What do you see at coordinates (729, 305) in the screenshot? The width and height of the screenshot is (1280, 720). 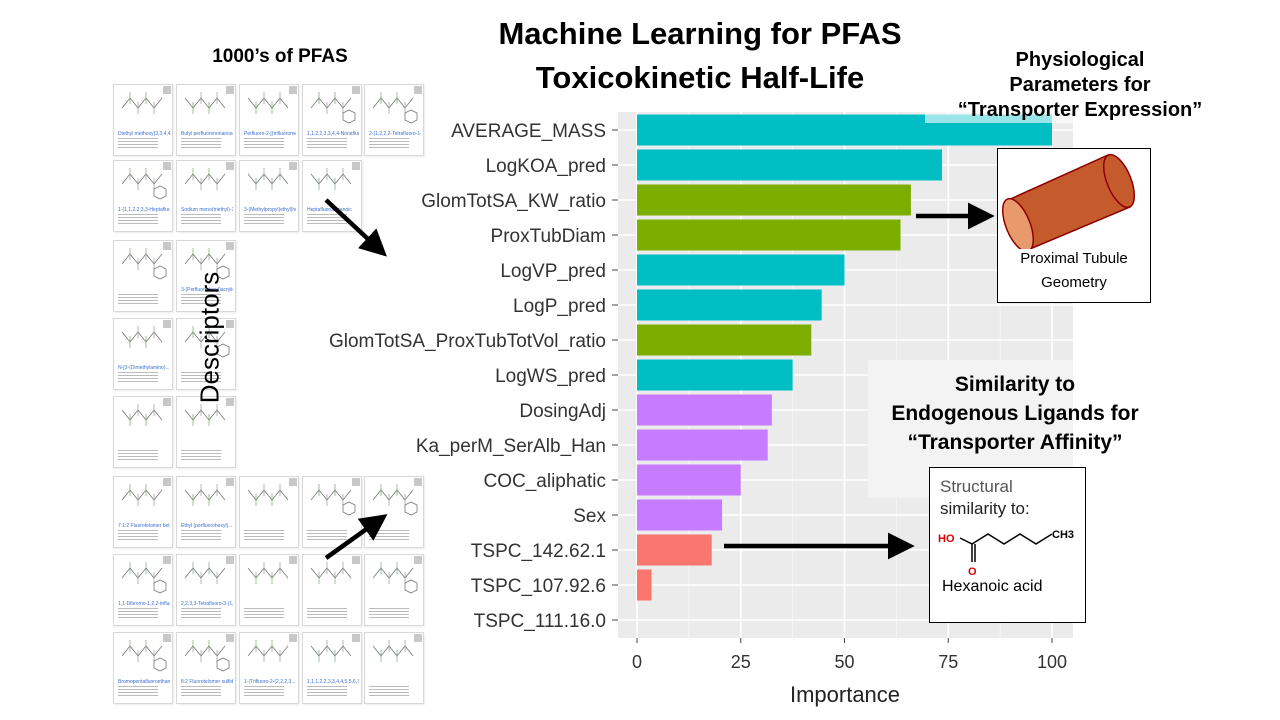 I see `bar-LogP_pred` at bounding box center [729, 305].